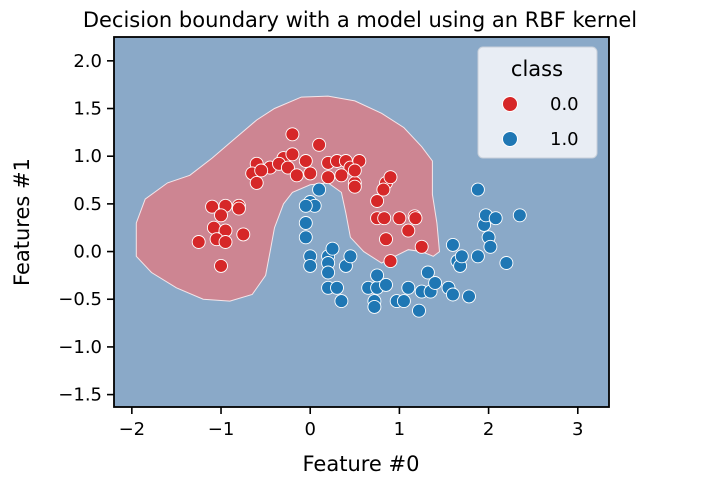 This screenshot has height=486, width=701. I want to click on x-axis: −2 −1 0 1 2 3, so click(351, 423).